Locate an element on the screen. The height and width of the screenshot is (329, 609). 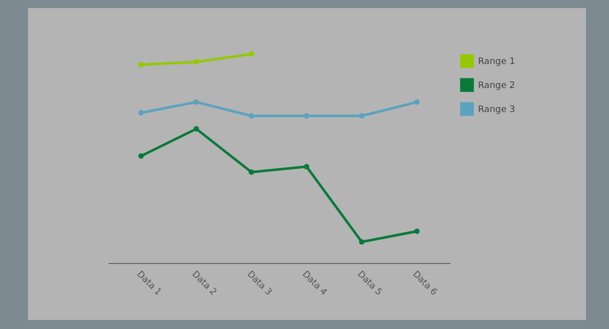
legend-label: Range 3 is located at coordinates (497, 110).